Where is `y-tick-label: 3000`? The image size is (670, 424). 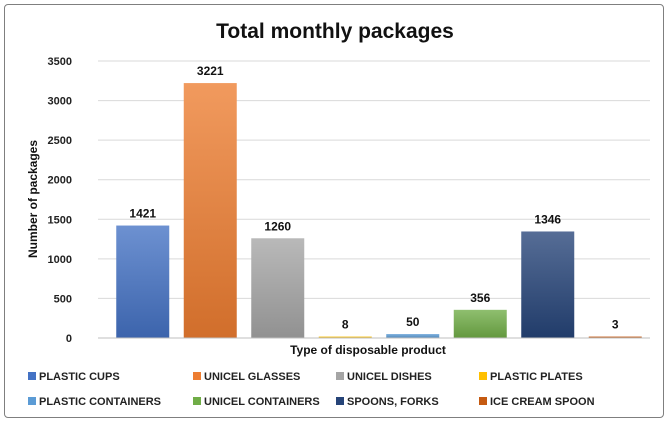 y-tick-label: 3000 is located at coordinates (60, 102).